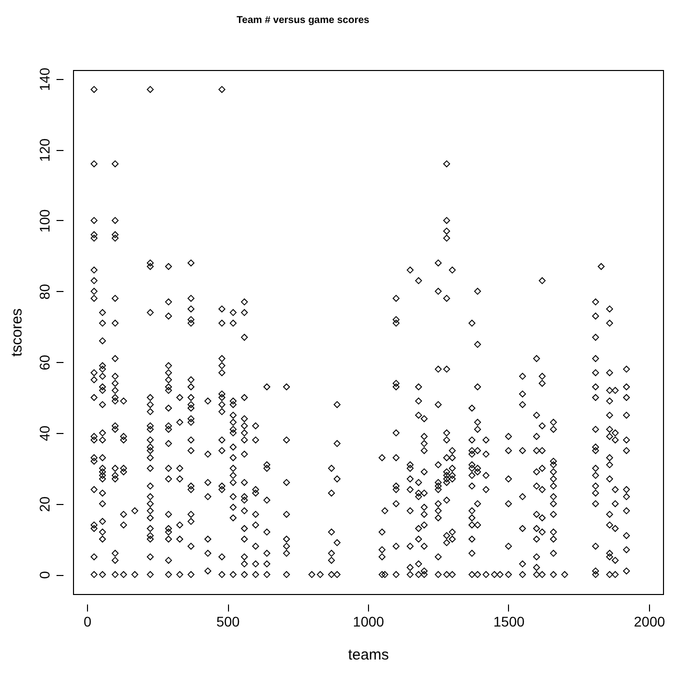 The image size is (689, 688). What do you see at coordinates (44, 574) in the screenshot?
I see `y-tick-label: 0` at bounding box center [44, 574].